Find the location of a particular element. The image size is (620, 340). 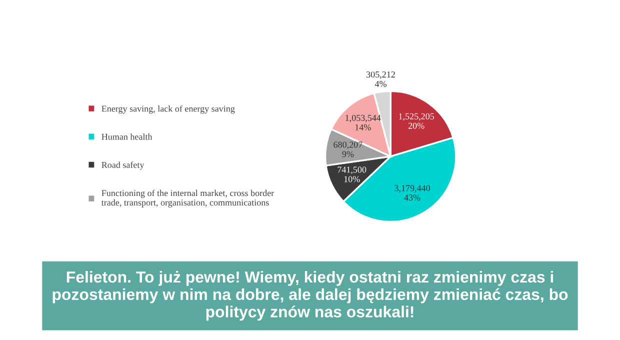

data-label: 305,212 4% is located at coordinates (380, 79).